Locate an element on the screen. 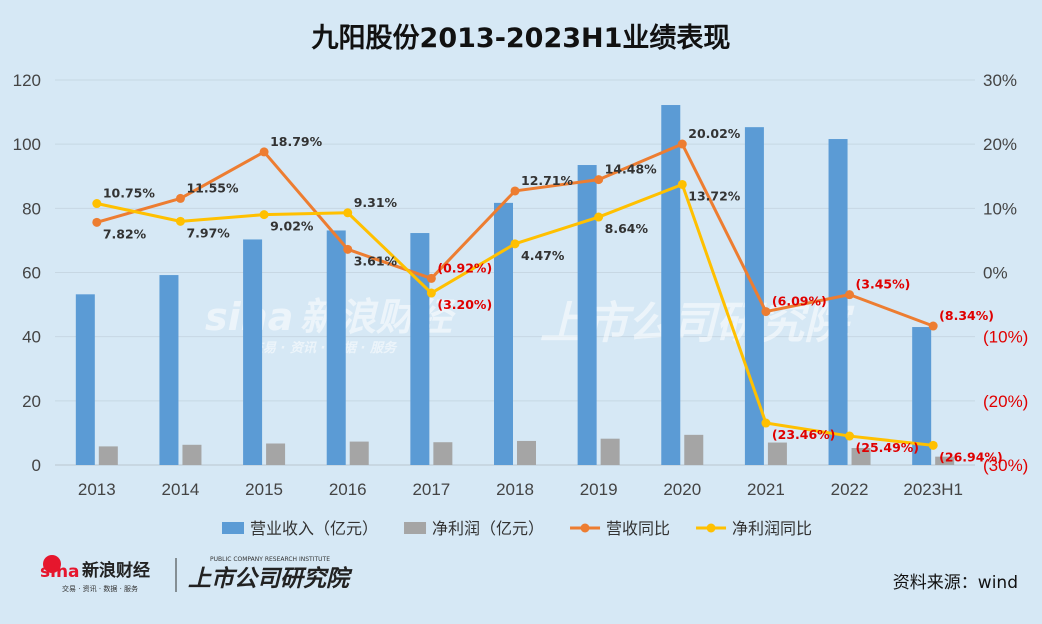  legend: 营业收入（亿元） 净利润（亿元） 营收同比 净利润同比 is located at coordinates (517, 528).